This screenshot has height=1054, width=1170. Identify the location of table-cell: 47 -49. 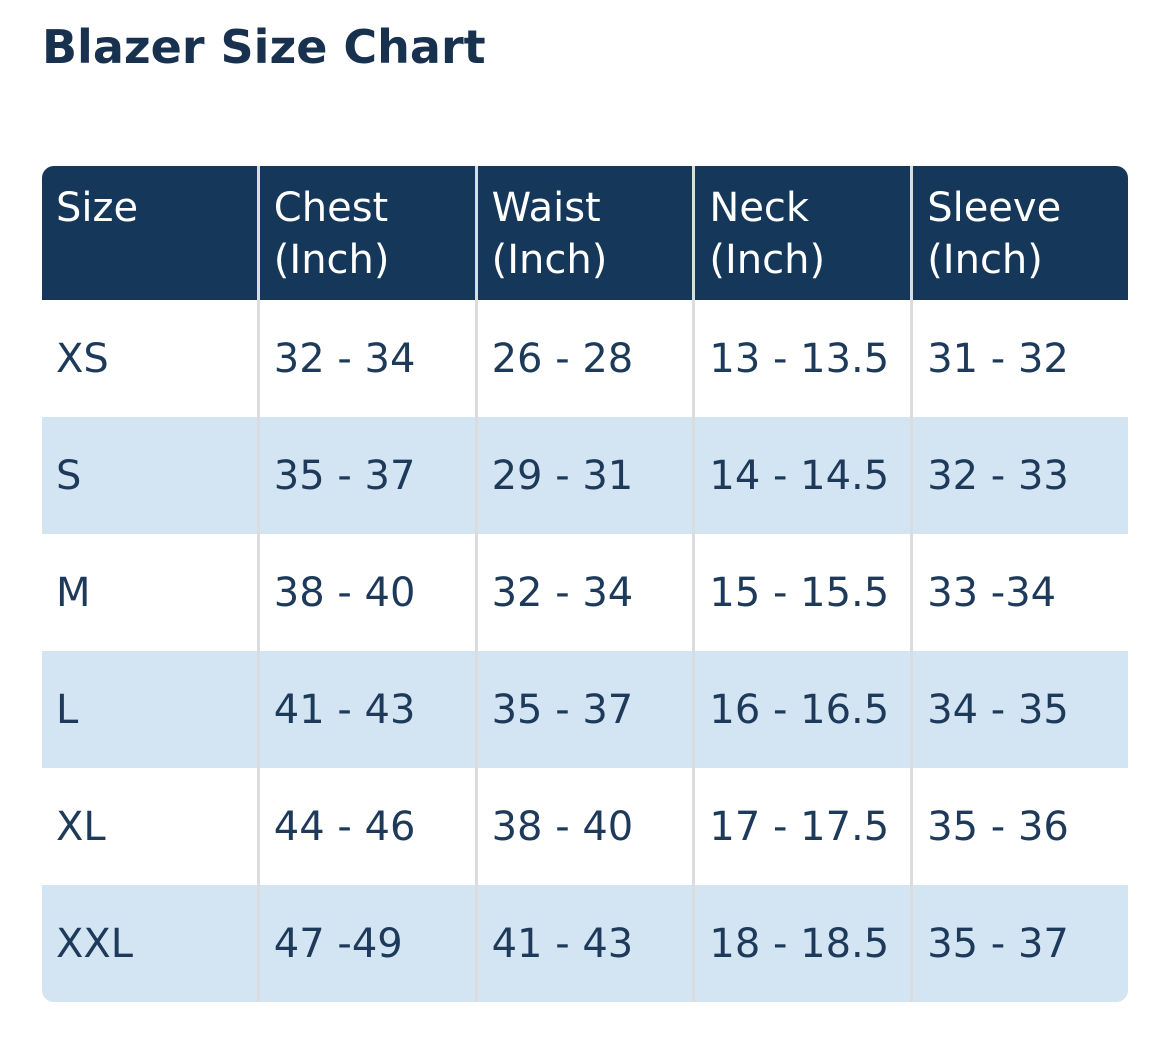
(367, 943).